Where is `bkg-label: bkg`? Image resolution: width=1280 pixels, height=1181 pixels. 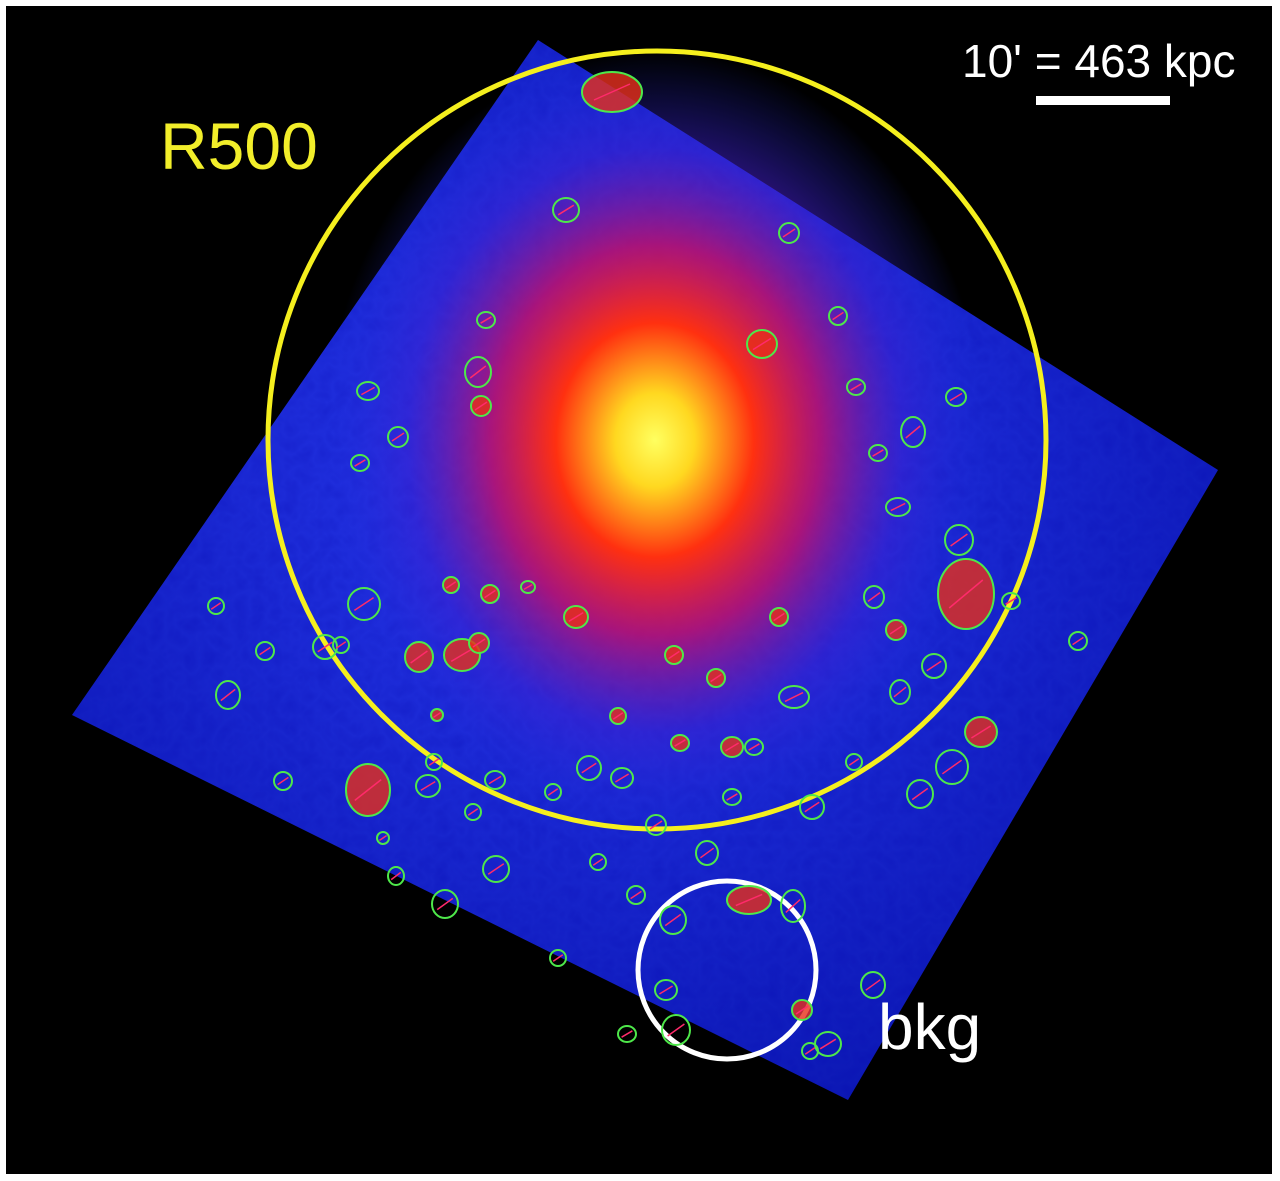 bkg-label: bkg is located at coordinates (930, 1027).